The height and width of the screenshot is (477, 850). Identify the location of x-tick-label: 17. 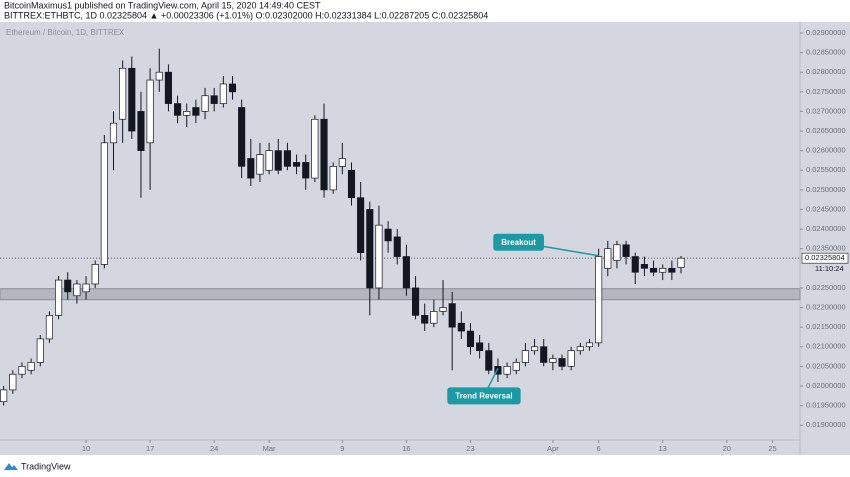
(150, 448).